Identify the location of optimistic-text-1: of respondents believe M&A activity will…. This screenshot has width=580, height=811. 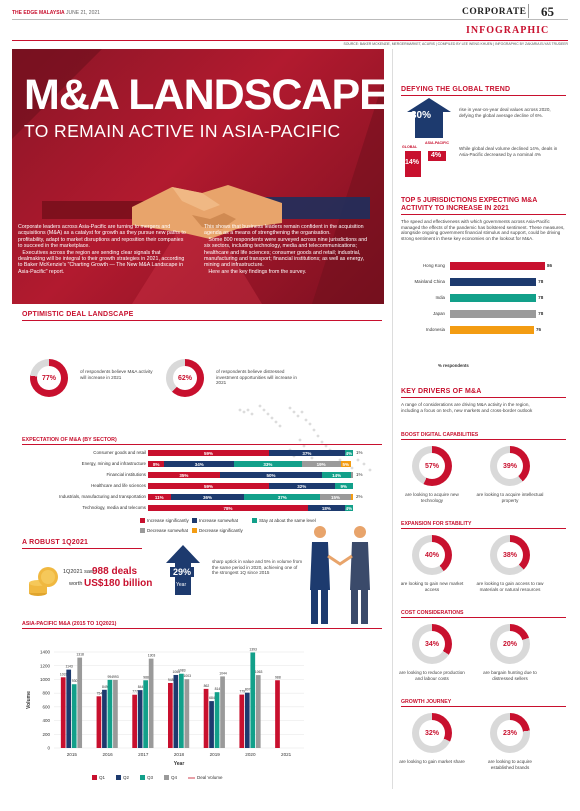
(116, 374).